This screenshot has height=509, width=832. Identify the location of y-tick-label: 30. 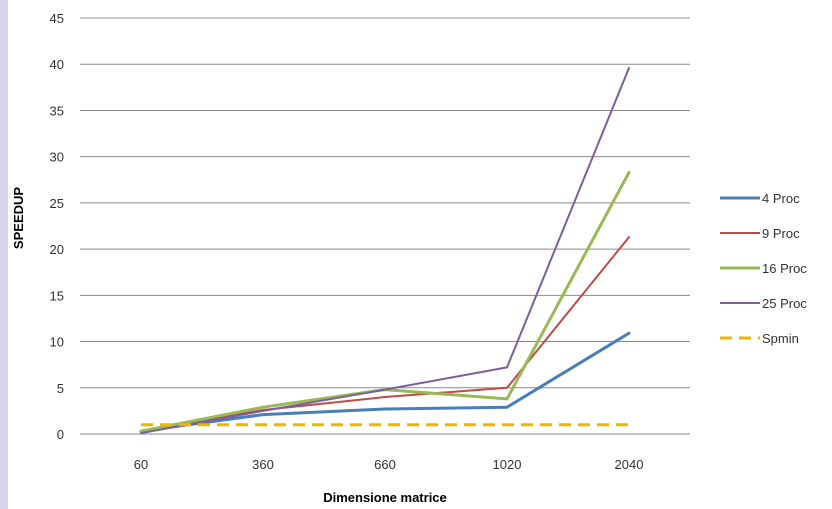
(57, 157).